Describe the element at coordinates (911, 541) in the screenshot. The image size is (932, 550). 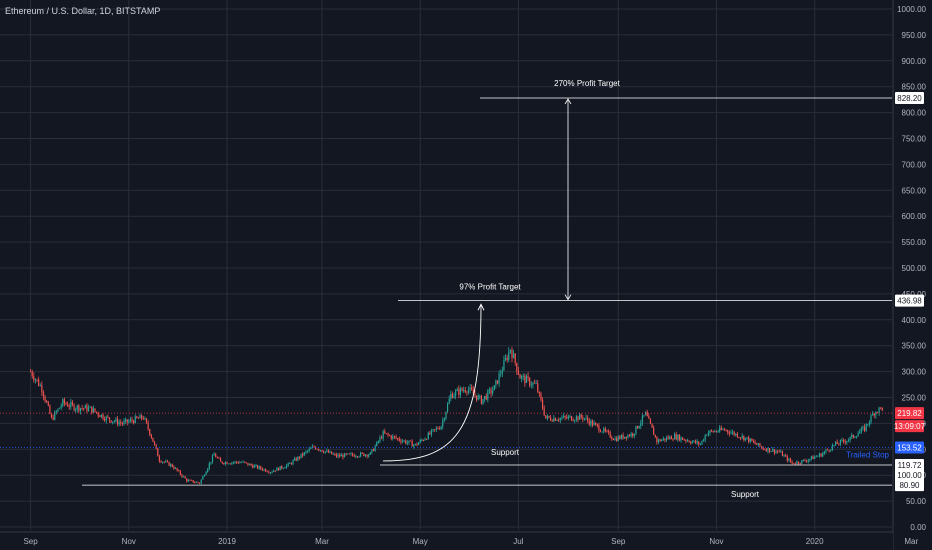
I see `x-tick-label: Mar` at that location.